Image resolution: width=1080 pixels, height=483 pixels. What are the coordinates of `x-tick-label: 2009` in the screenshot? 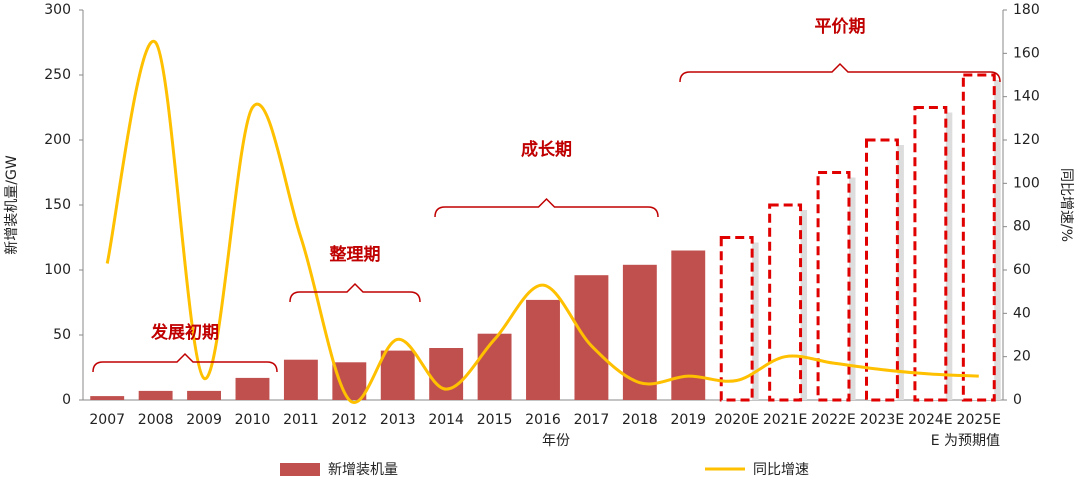 It's located at (204, 420).